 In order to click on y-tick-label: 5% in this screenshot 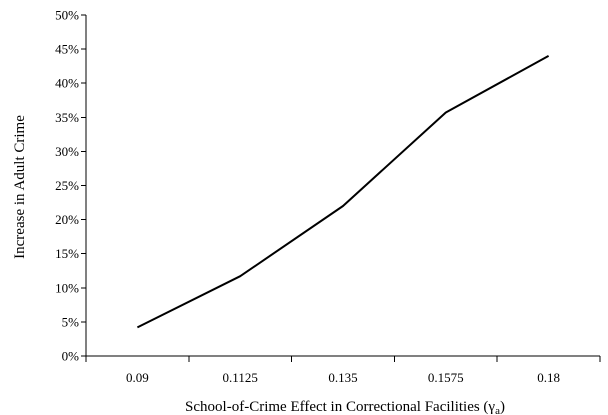, I will do `click(71, 321)`.